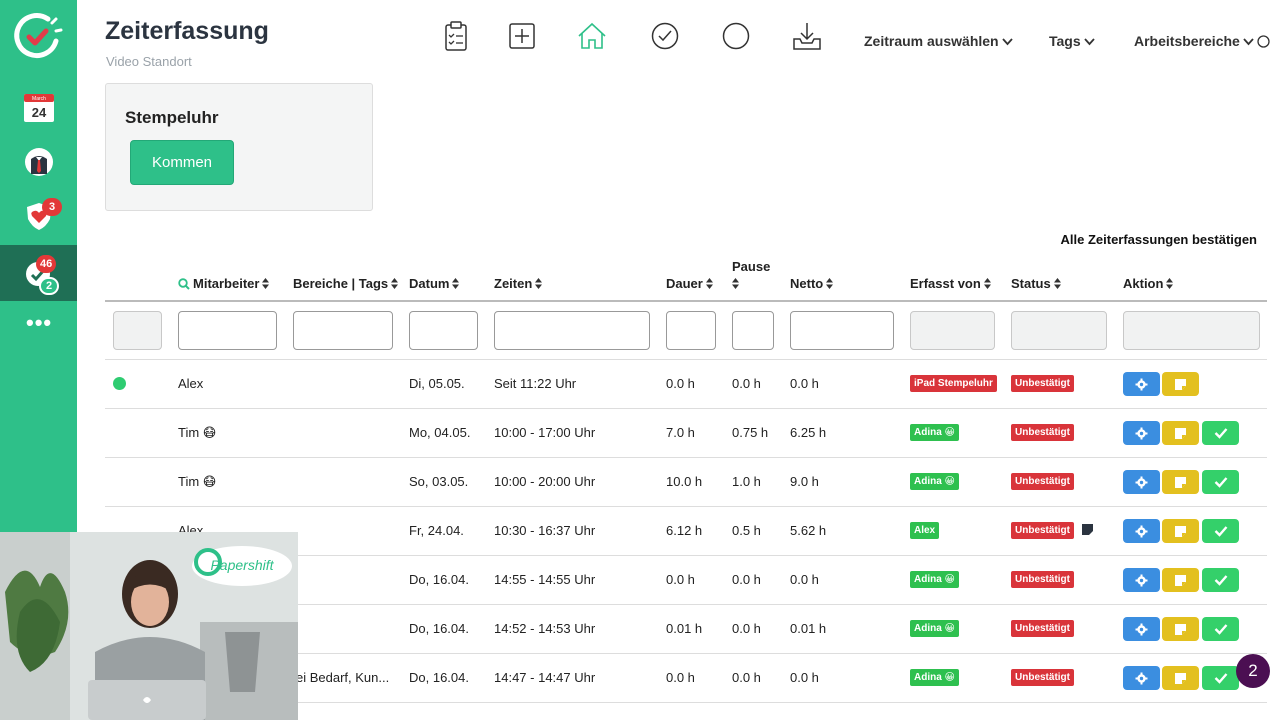 Image resolution: width=1280 pixels, height=720 pixels. Describe the element at coordinates (592, 36) in the screenshot. I see `home-icon` at that location.